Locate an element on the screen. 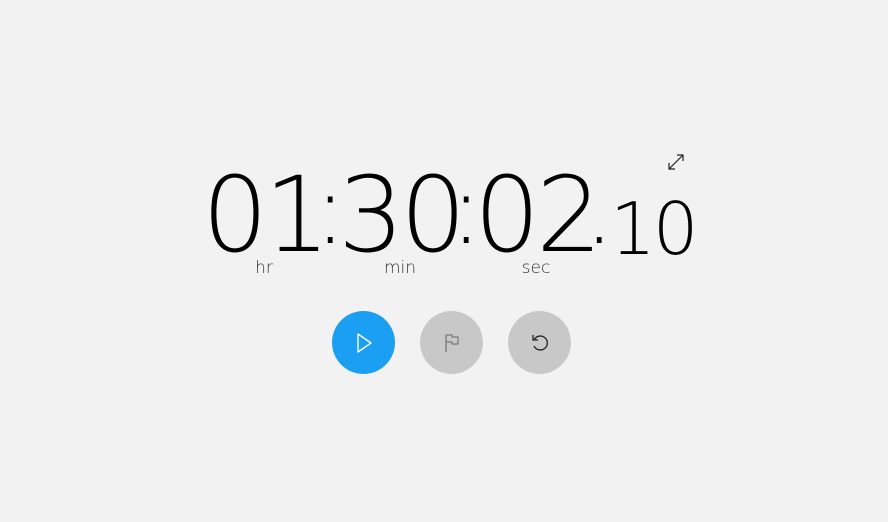 Image resolution: width=888 pixels, height=522 pixels. seconds-label: sec is located at coordinates (536, 268).